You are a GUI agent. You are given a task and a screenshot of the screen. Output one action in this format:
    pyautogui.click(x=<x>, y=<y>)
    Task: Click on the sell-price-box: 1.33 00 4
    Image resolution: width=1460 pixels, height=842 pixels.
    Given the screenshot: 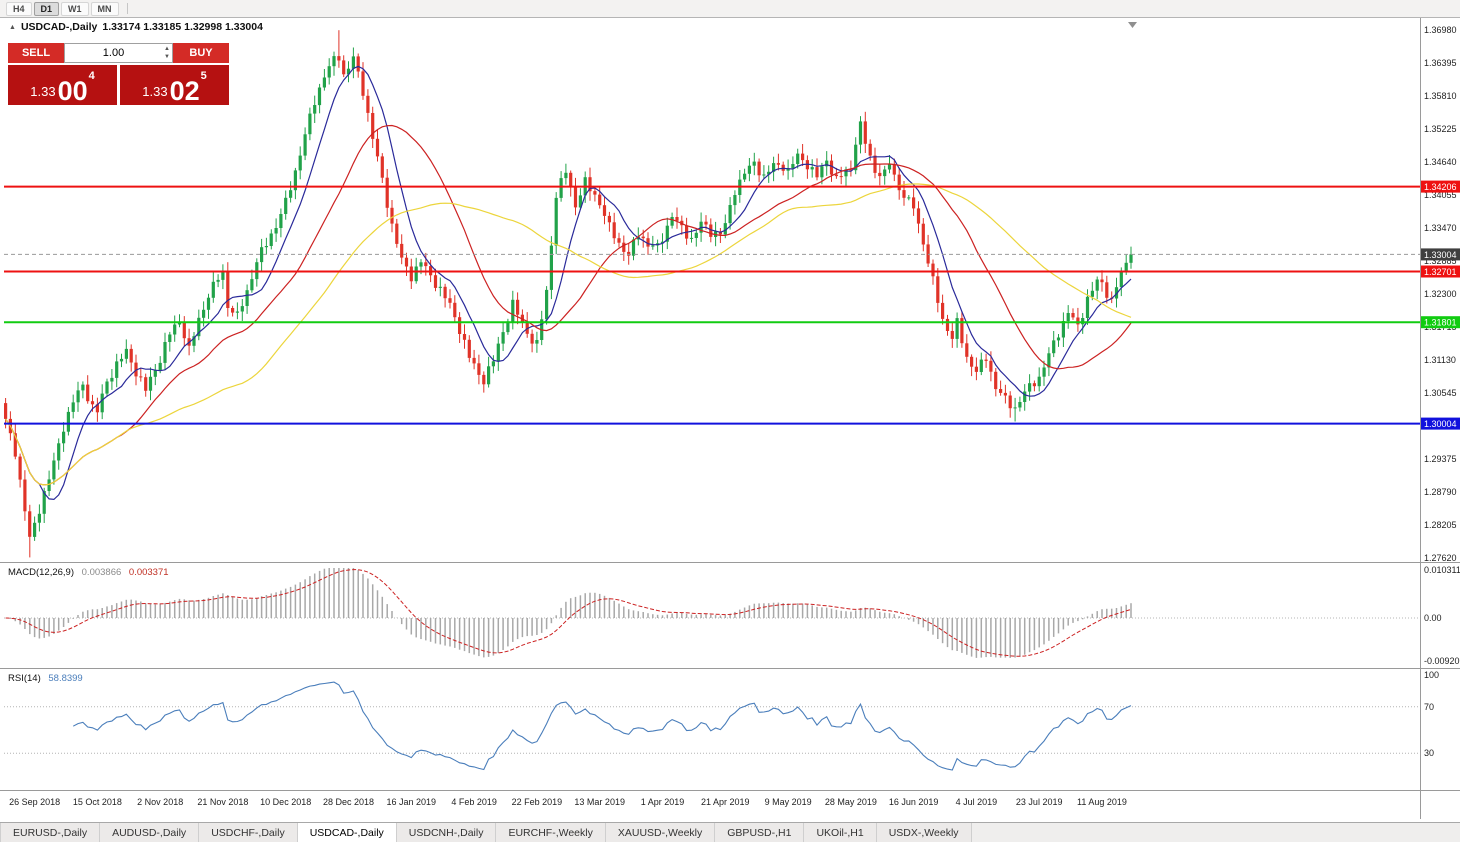 What is the action you would take?
    pyautogui.click(x=62, y=85)
    